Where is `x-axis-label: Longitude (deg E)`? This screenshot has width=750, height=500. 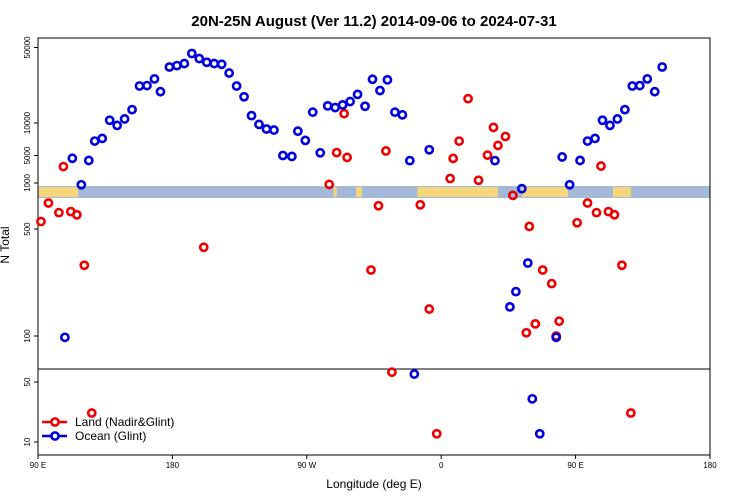
x-axis-label: Longitude (deg E) is located at coordinates (373, 484).